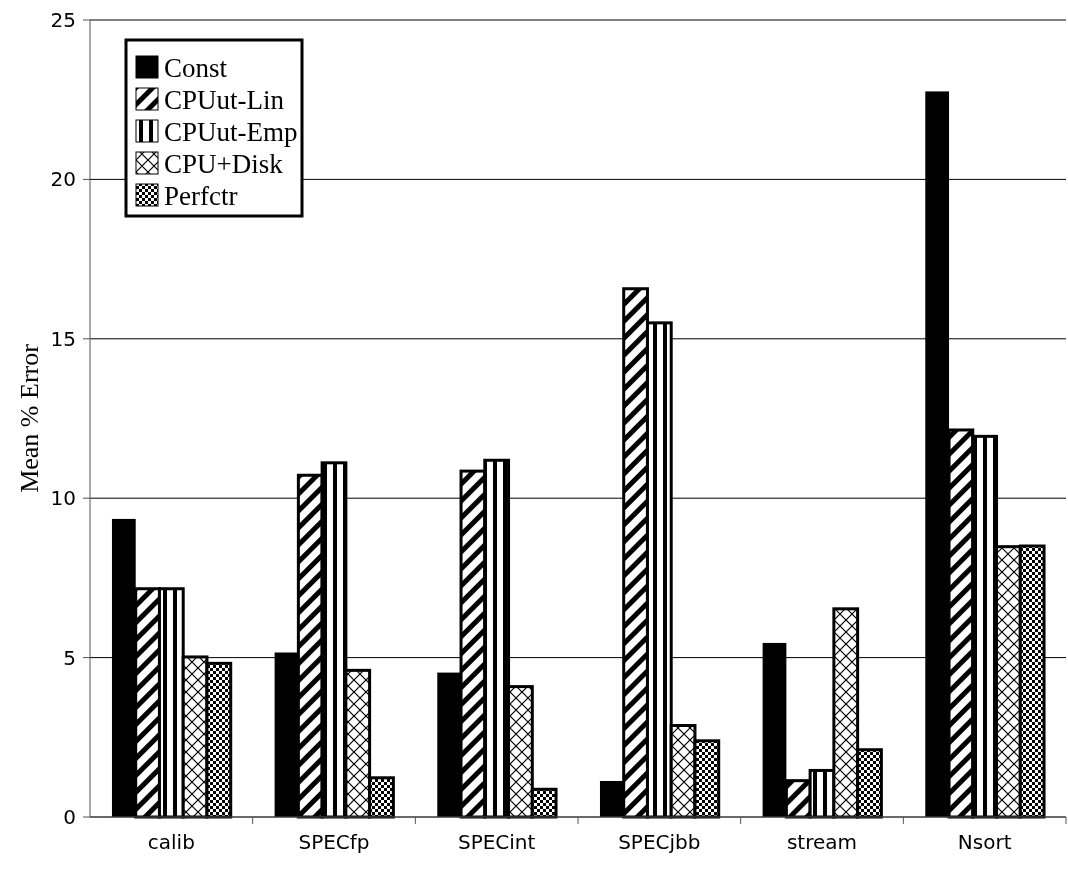  What do you see at coordinates (496, 842) in the screenshot?
I see `x-tick-label: SPECint` at bounding box center [496, 842].